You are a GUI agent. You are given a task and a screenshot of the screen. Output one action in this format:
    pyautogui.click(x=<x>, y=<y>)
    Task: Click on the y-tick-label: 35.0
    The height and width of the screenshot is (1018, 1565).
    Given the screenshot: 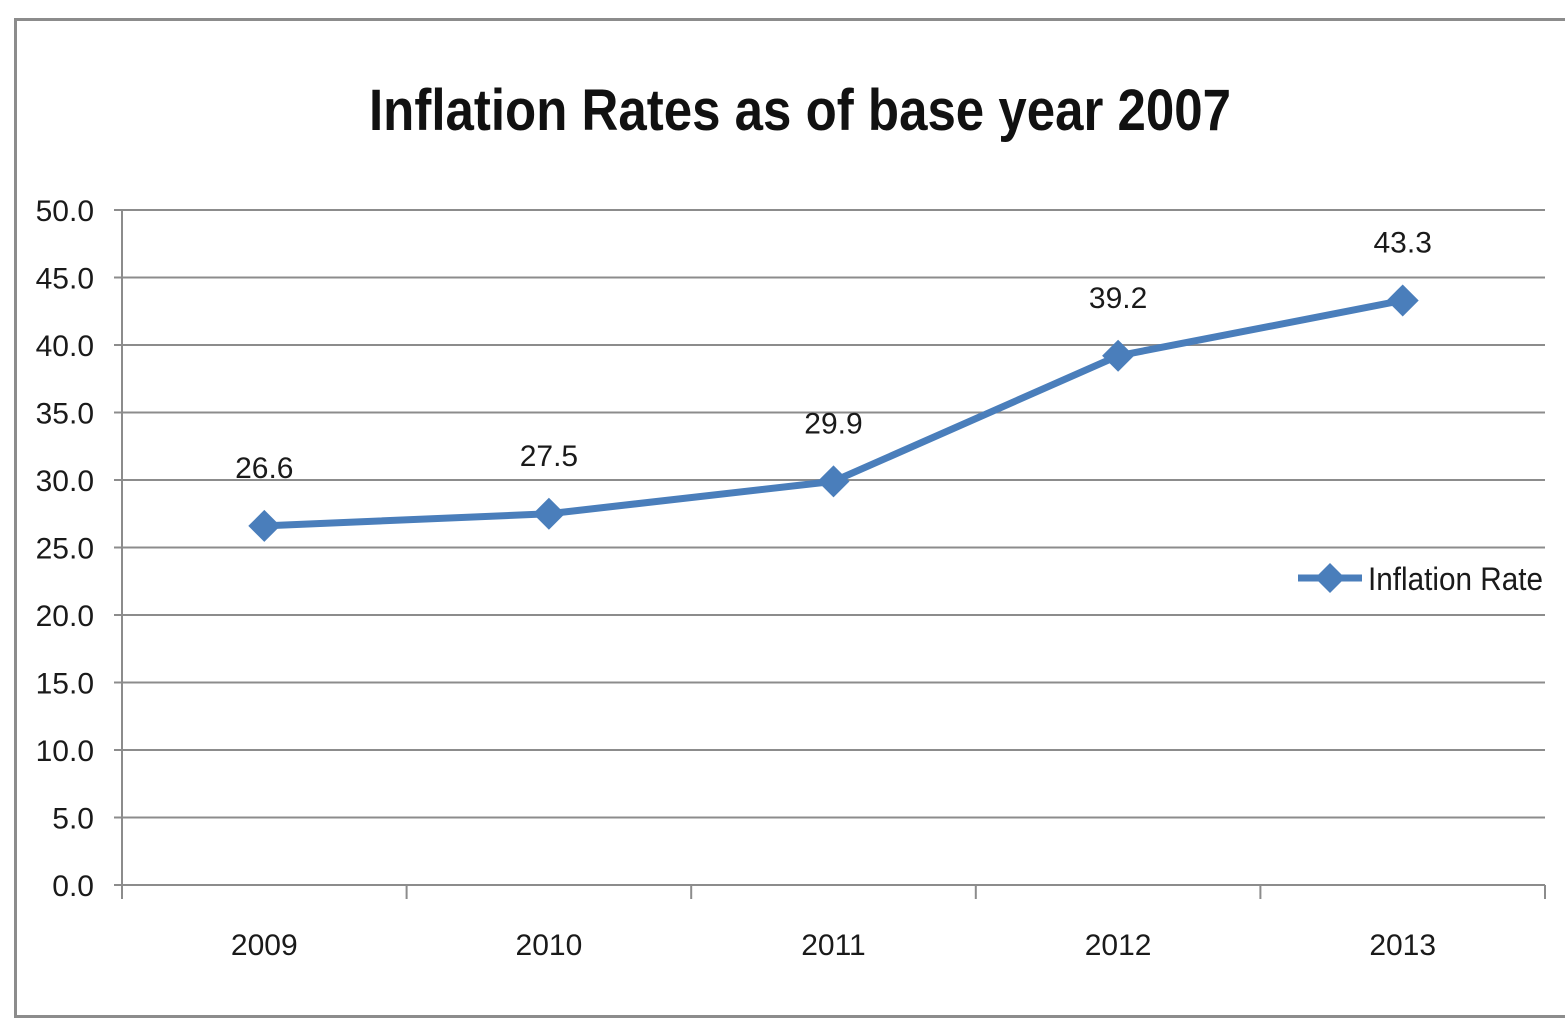 What is the action you would take?
    pyautogui.click(x=65, y=414)
    